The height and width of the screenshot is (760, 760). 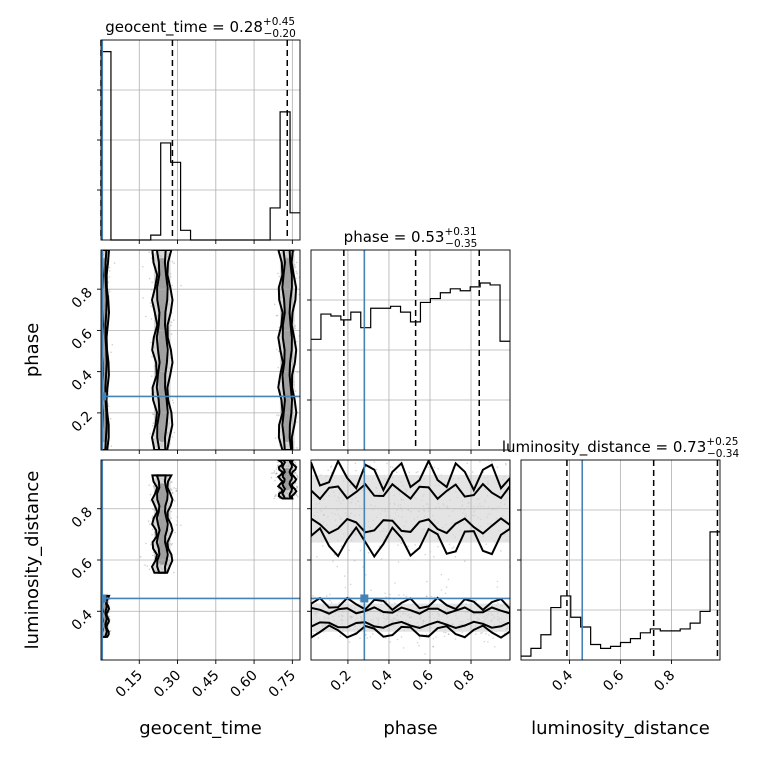 What do you see at coordinates (279, 22) in the screenshot?
I see `title-plus: +0.45` at bounding box center [279, 22].